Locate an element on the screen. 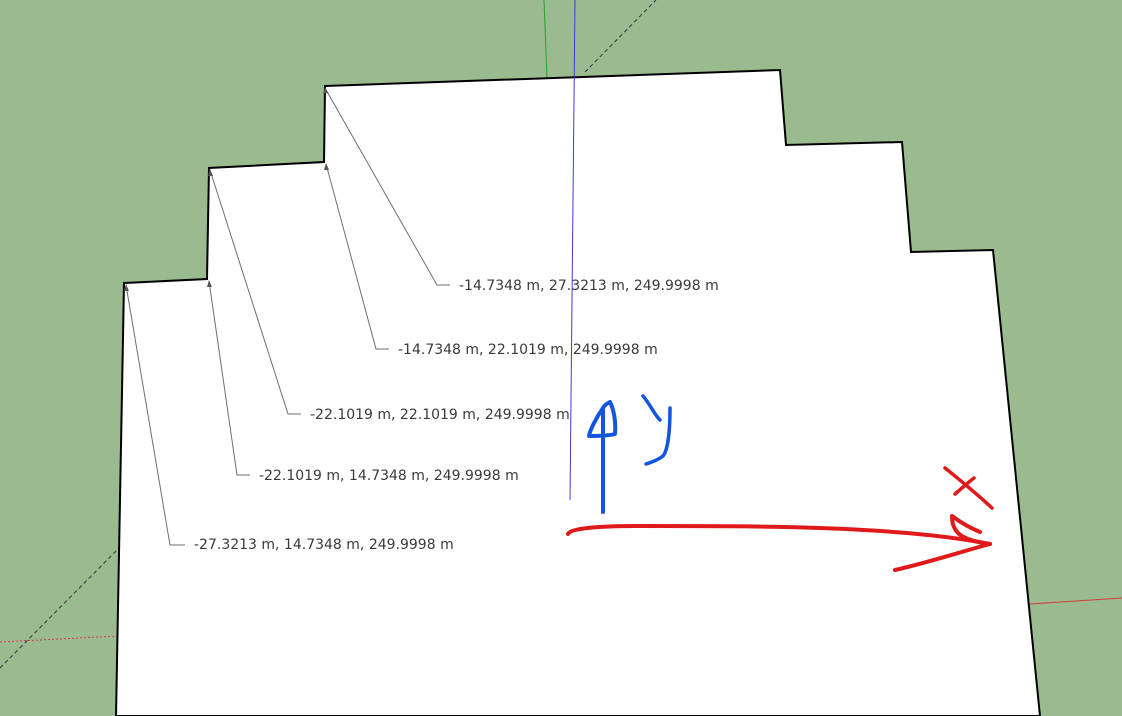  sketch-x-letter is located at coordinates (968, 488).